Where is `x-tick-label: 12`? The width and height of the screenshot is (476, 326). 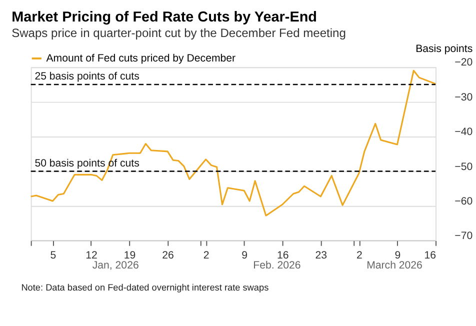
x-tick-label: 12 is located at coordinates (92, 255).